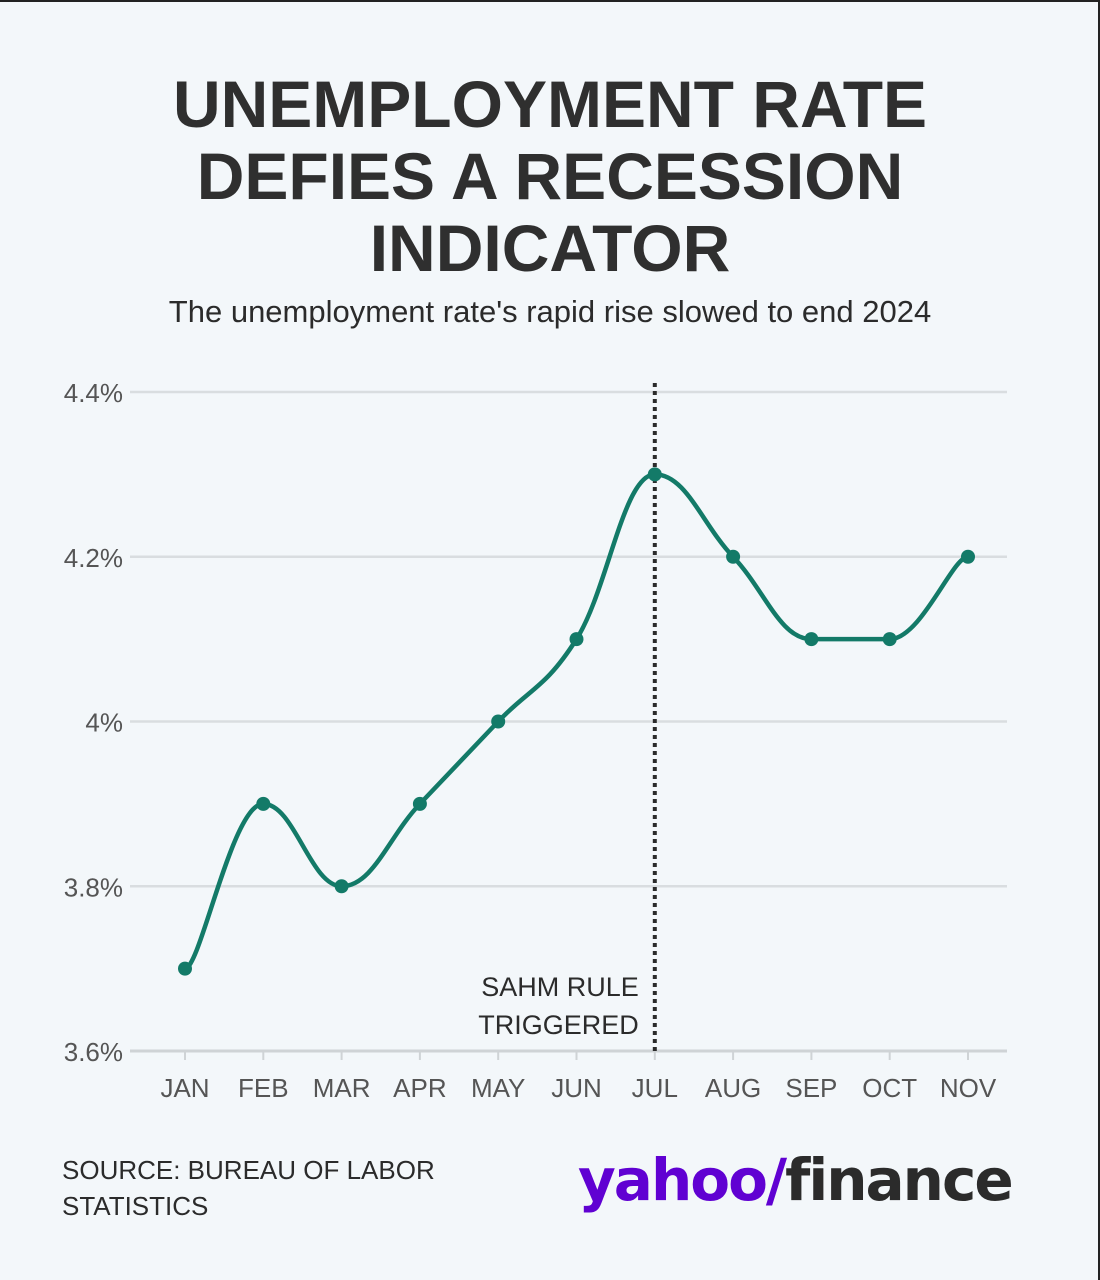  I want to click on x-tick-label: OCT, so click(889, 1088).